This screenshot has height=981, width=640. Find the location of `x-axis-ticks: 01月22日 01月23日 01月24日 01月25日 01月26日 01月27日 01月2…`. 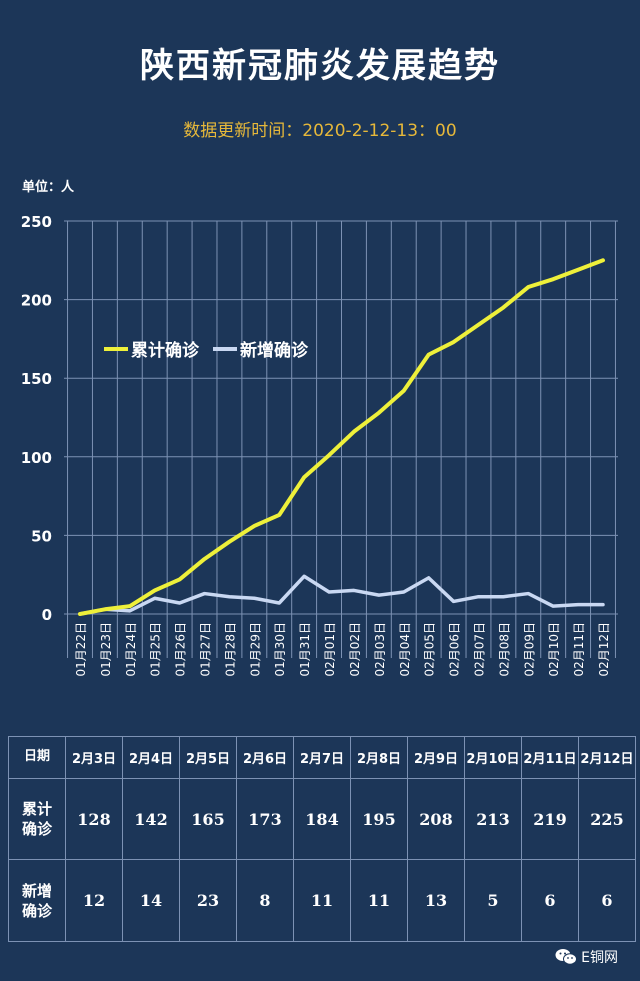

x-axis-ticks: 01月22日 01月23日 01月24日 01月25日 01月26日 01月27日 01月2… is located at coordinates (342, 649).